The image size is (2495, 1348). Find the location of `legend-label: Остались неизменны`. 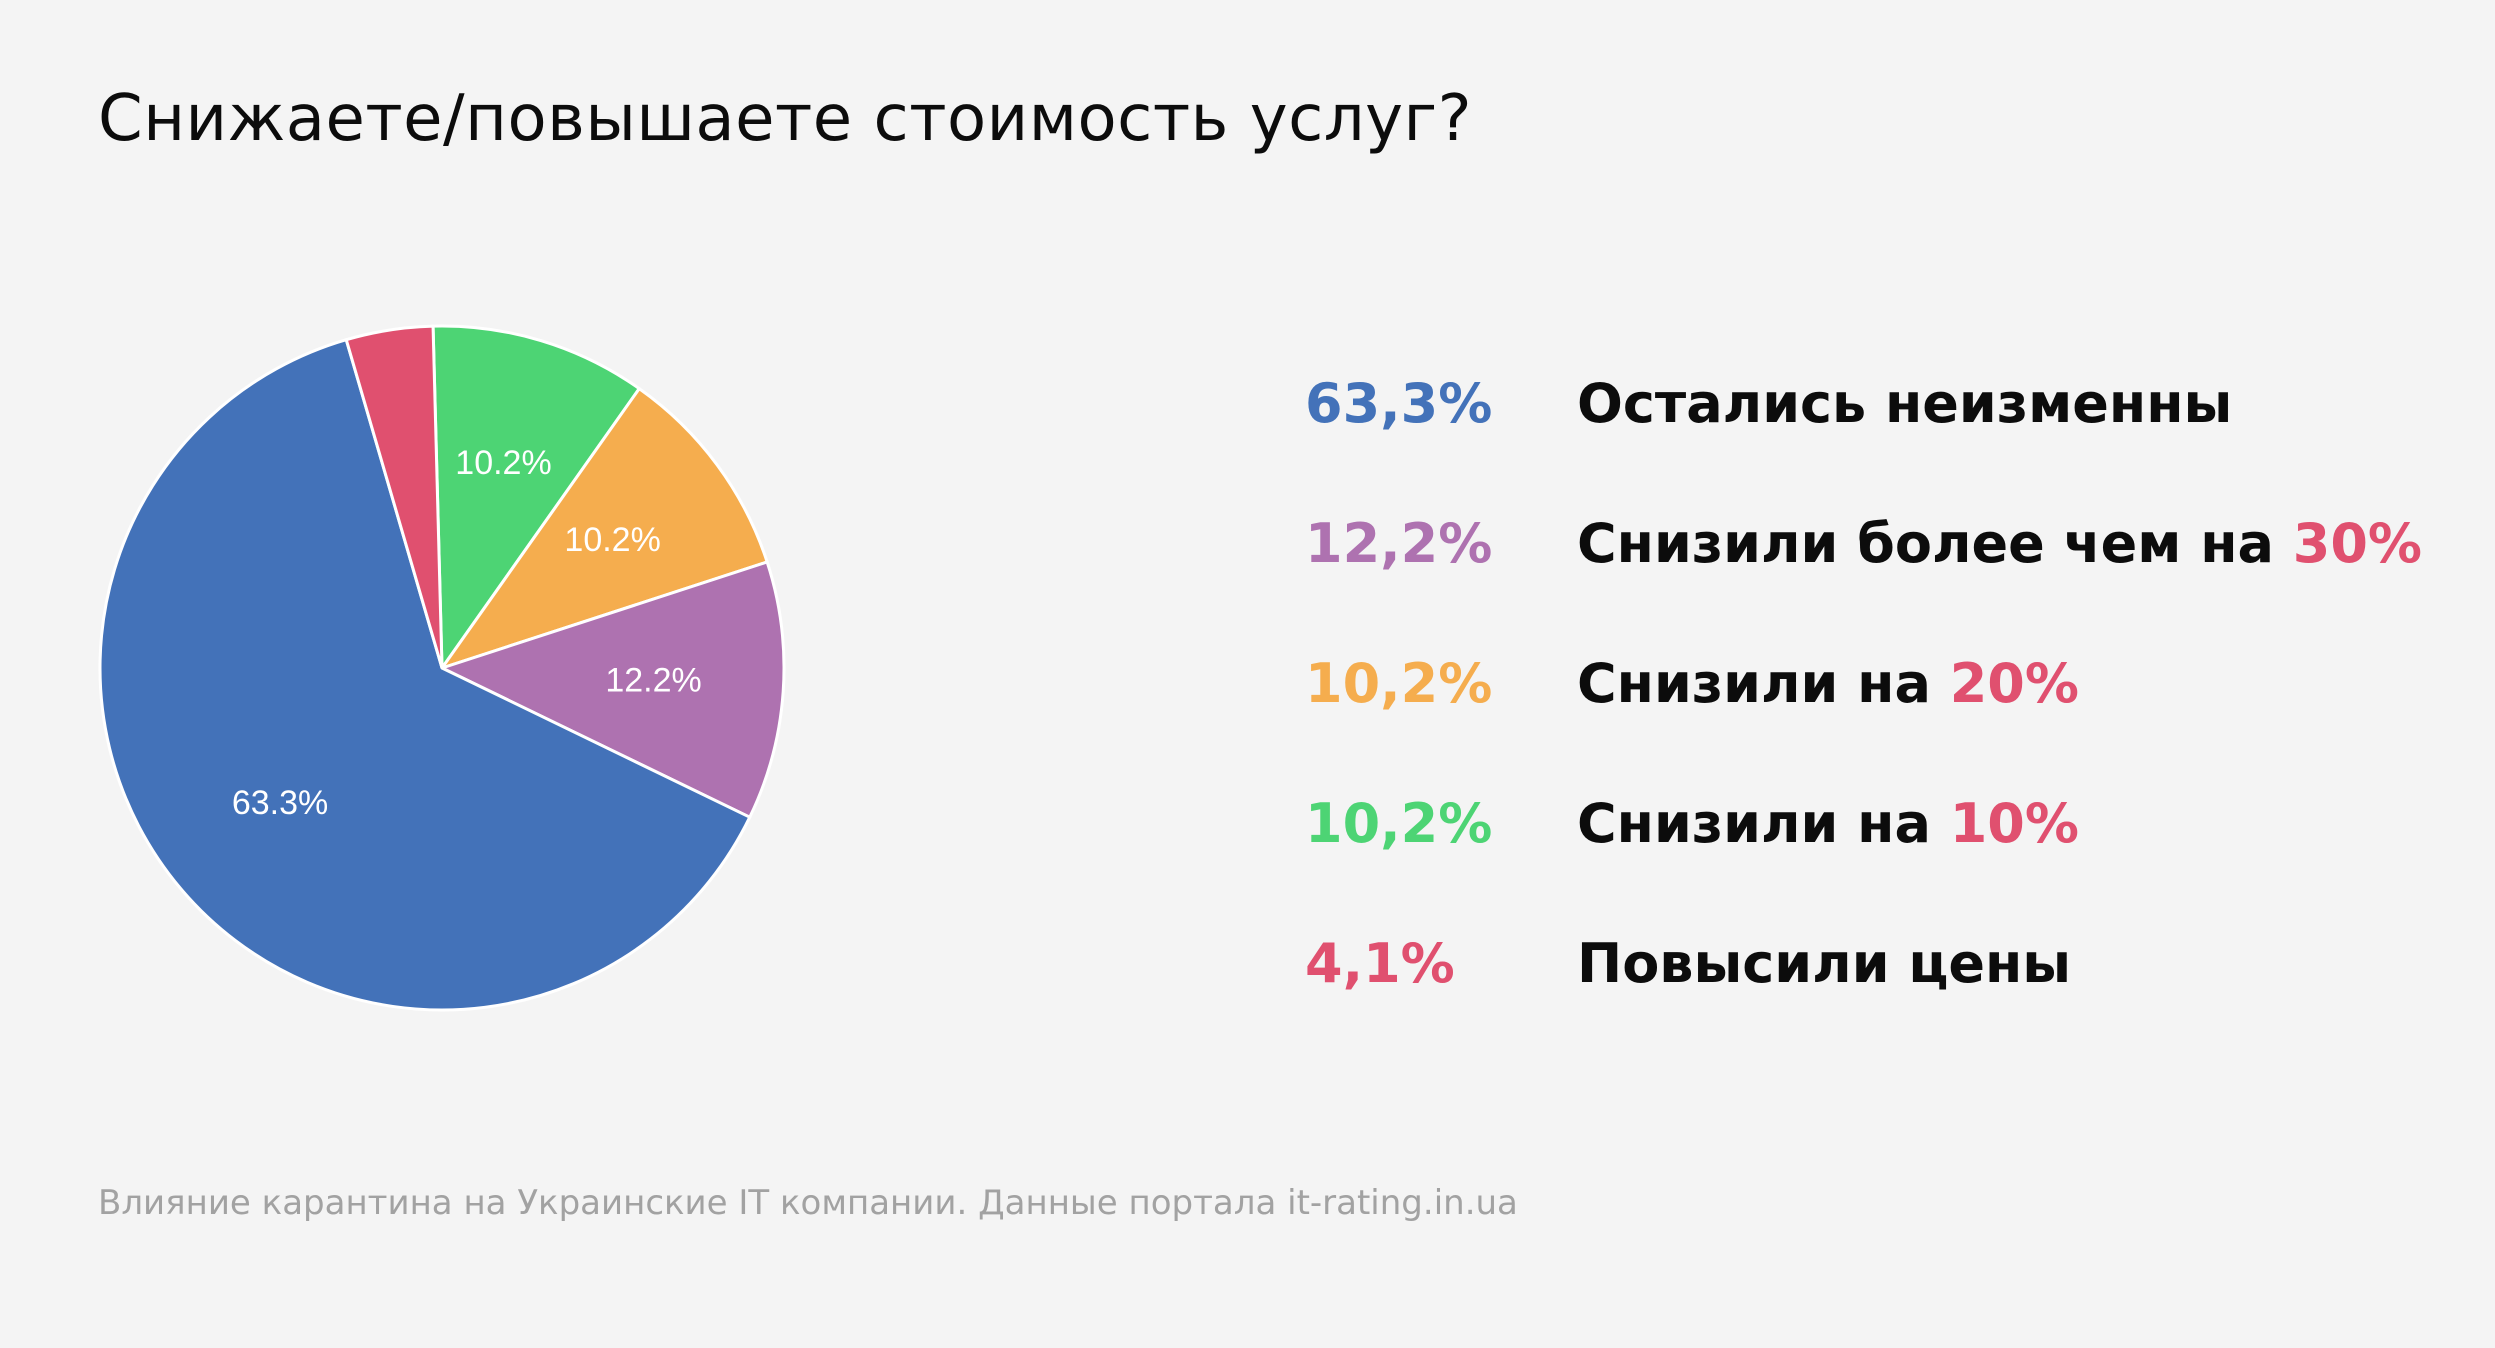

legend-label: Остались неизменны is located at coordinates (1904, 403).